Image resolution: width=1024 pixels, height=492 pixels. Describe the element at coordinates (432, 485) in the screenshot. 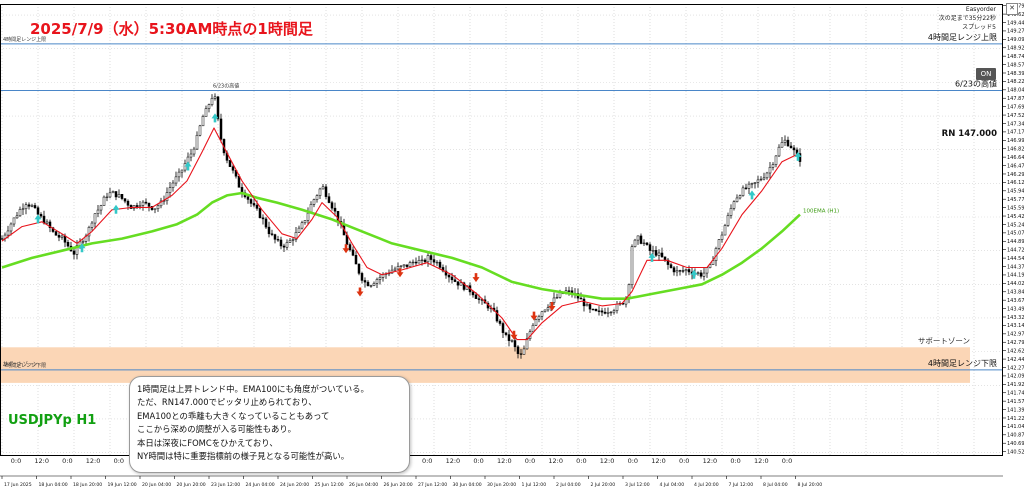

I see `time-tick-label: 27 Jun 12:00` at that location.